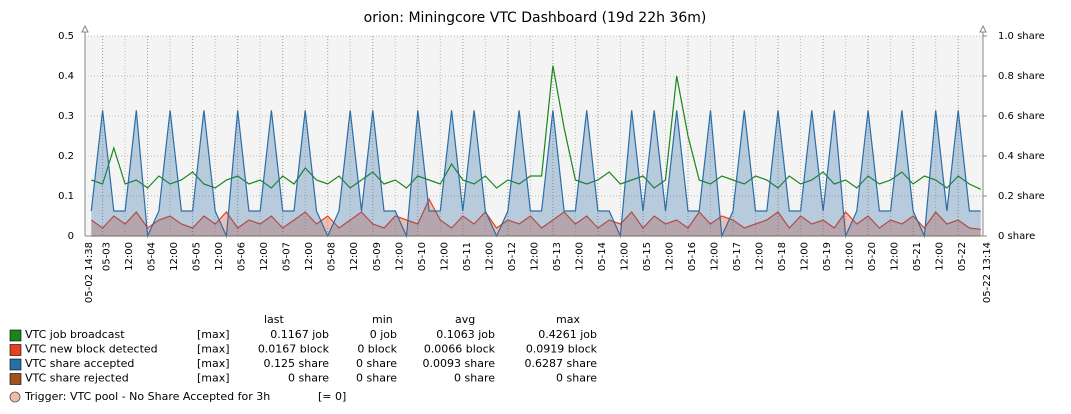 The image size is (1071, 414). What do you see at coordinates (332, 396) in the screenshot?
I see `trigger-condition: [= 0]` at bounding box center [332, 396].